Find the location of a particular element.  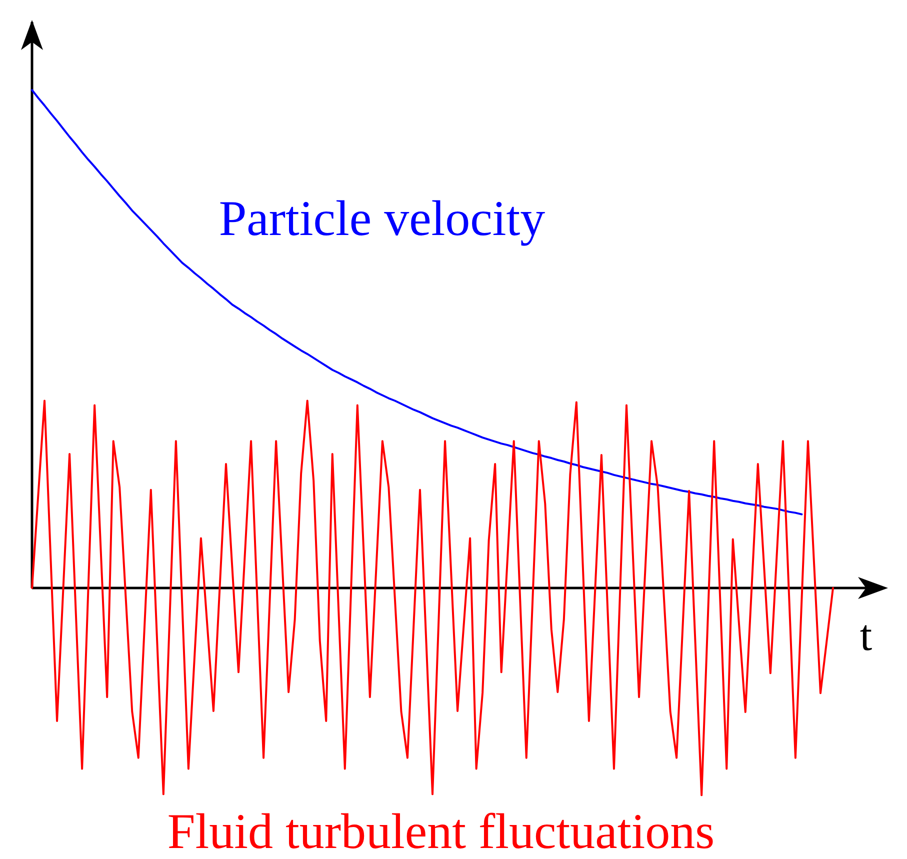

x-axis-title: t is located at coordinates (866, 635).